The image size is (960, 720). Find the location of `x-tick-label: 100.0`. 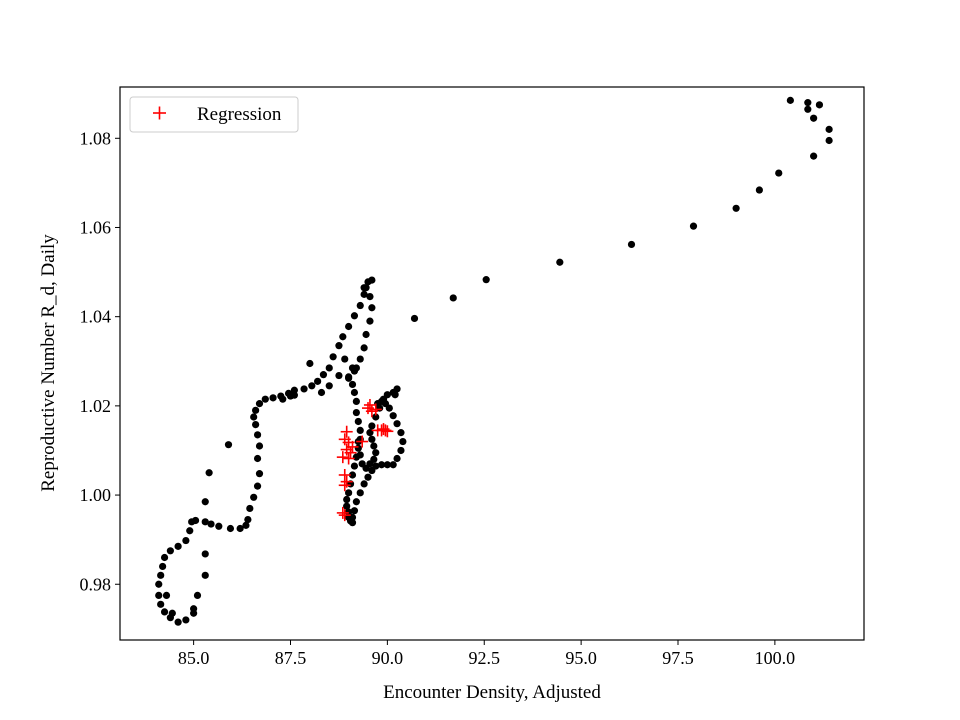

x-tick-label: 100.0 is located at coordinates (775, 658).